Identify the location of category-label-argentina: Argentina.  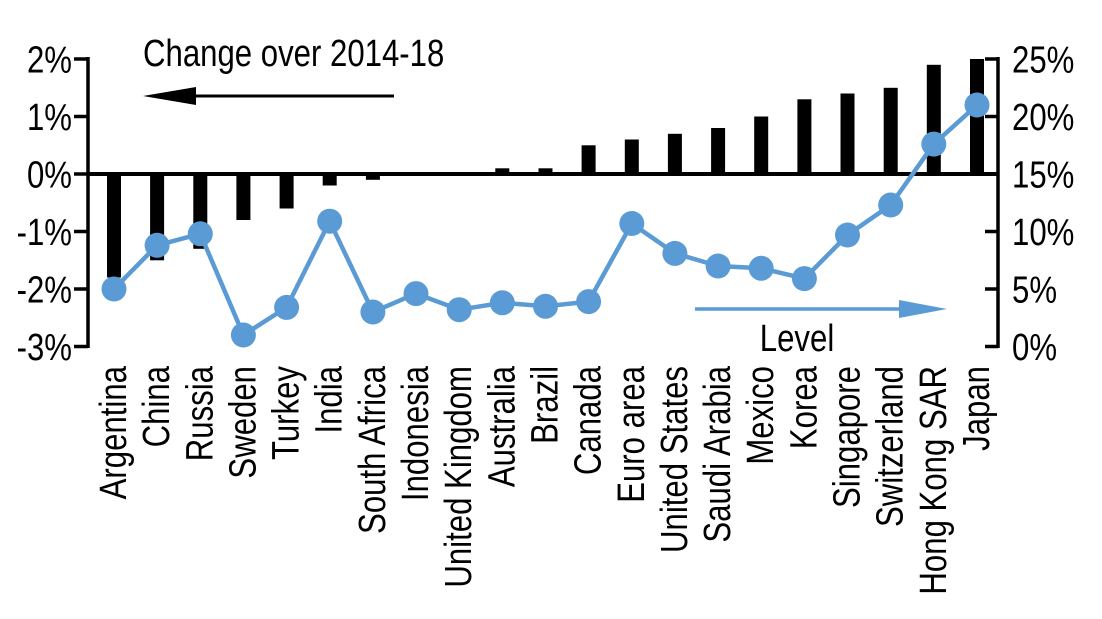
(114, 432).